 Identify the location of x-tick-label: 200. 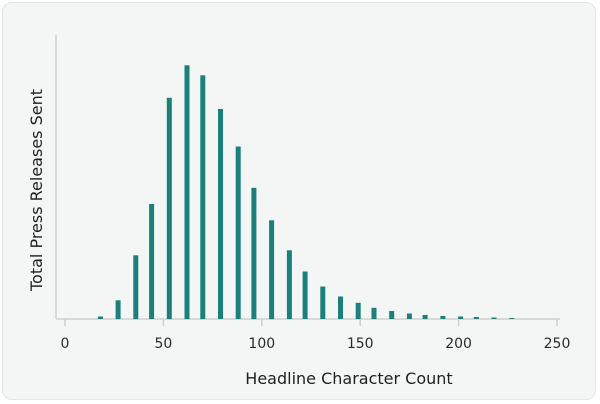
(458, 344).